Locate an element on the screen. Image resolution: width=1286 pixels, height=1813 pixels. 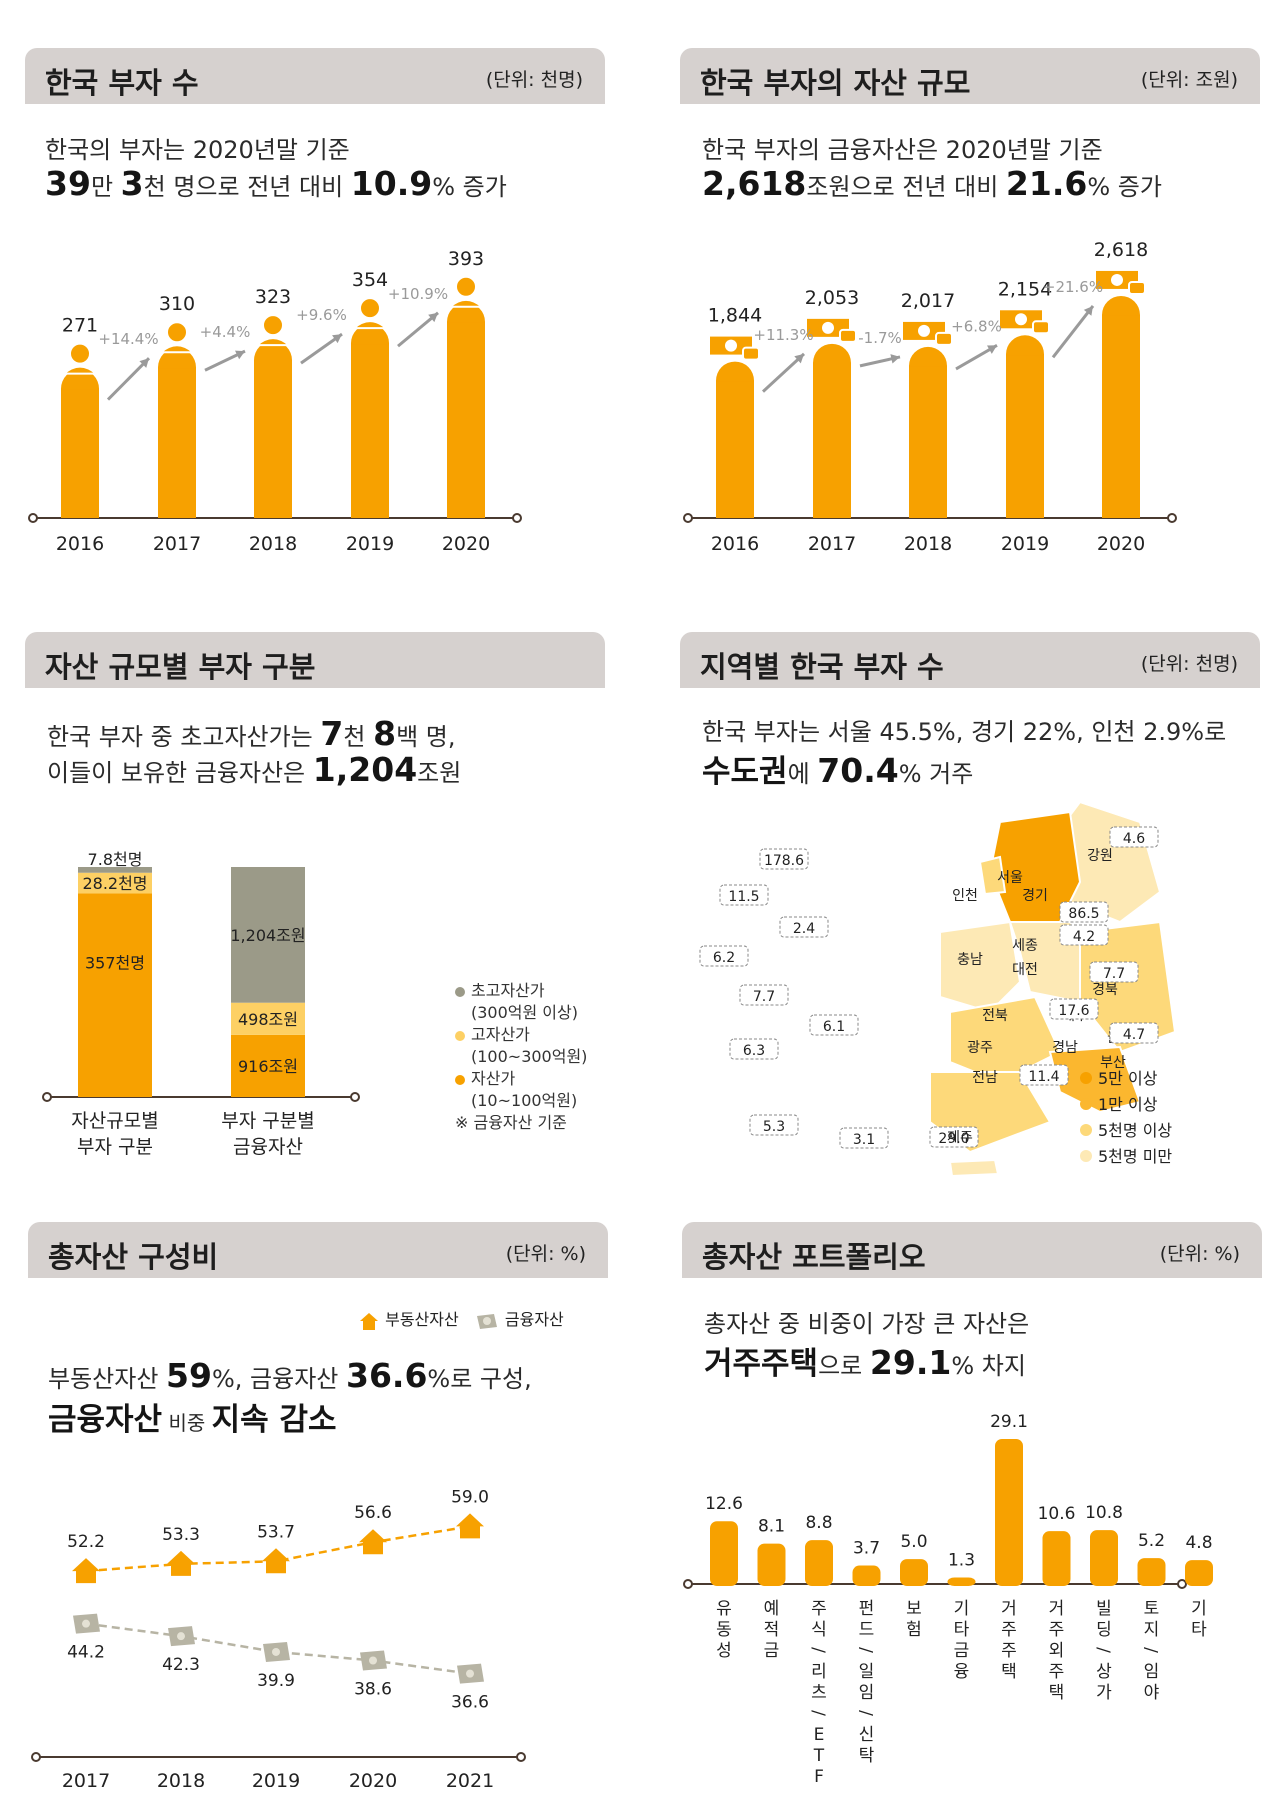
data-label: 36.6 is located at coordinates (470, 1703).